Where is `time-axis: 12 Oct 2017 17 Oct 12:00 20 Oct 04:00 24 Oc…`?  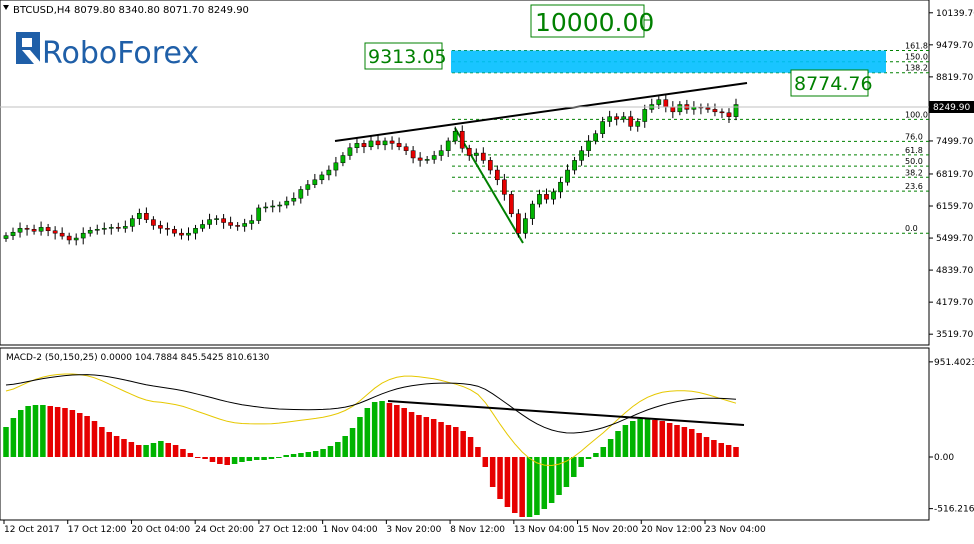
time-axis: 12 Oct 2017 17 Oct 12:00 20 Oct 04:00 24 Oc… is located at coordinates (384, 527).